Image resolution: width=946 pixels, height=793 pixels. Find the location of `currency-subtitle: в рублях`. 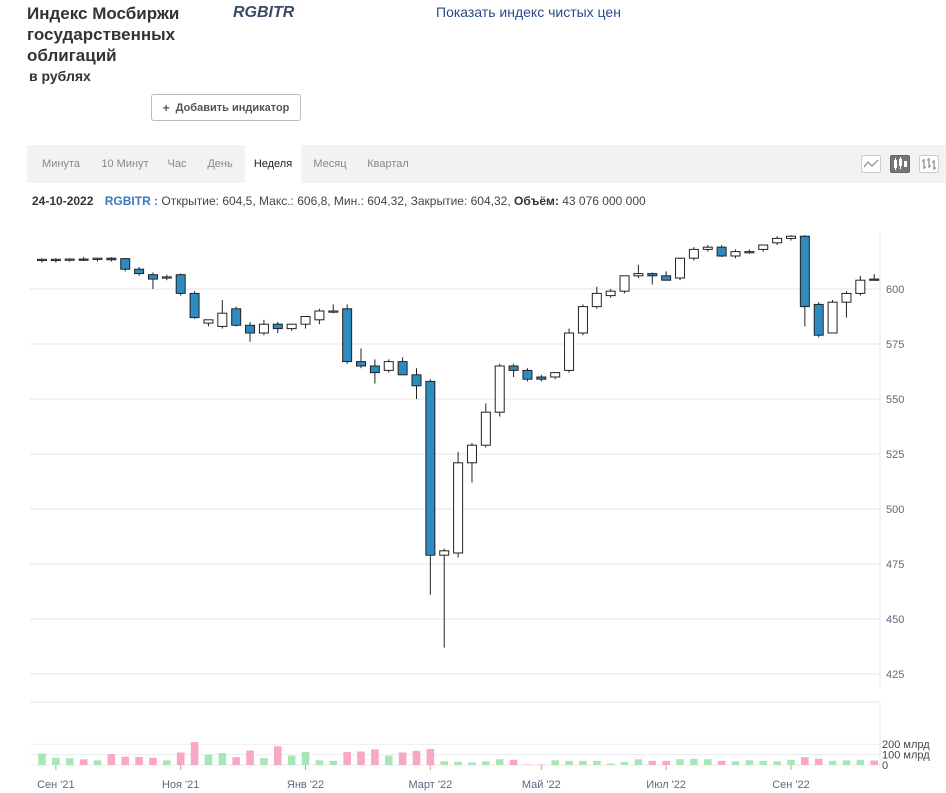

currency-subtitle: в рублях is located at coordinates (60, 76).